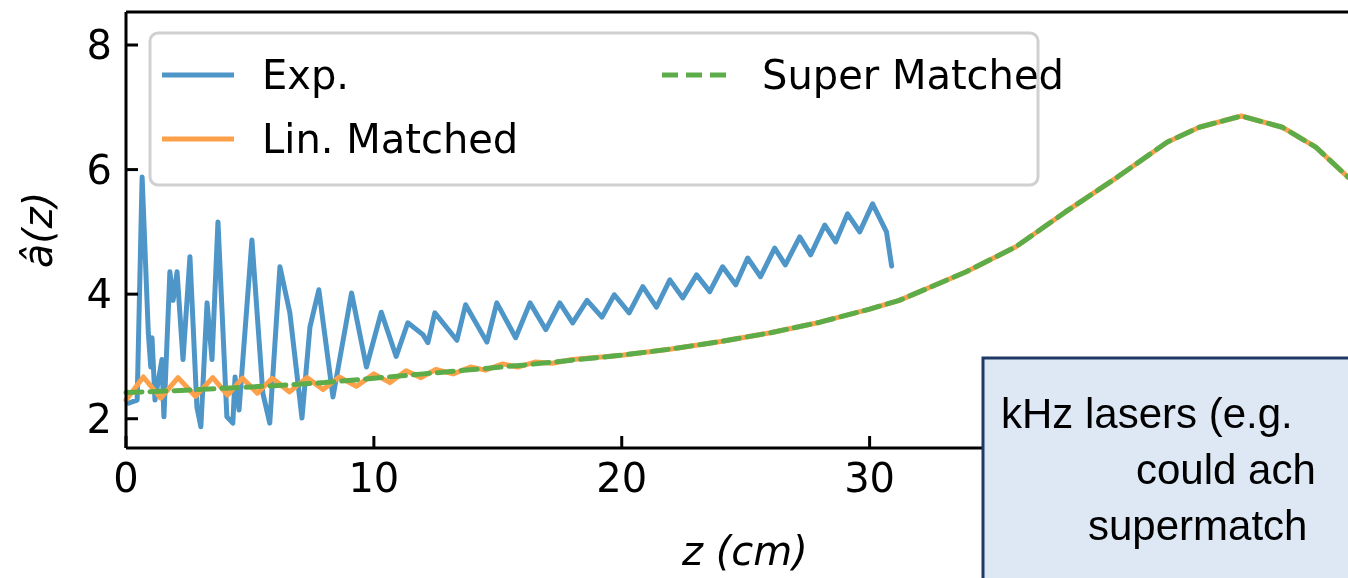 The width and height of the screenshot is (1348, 578). What do you see at coordinates (744, 551) in the screenshot?
I see `x-axis-title: z (cm)` at bounding box center [744, 551].